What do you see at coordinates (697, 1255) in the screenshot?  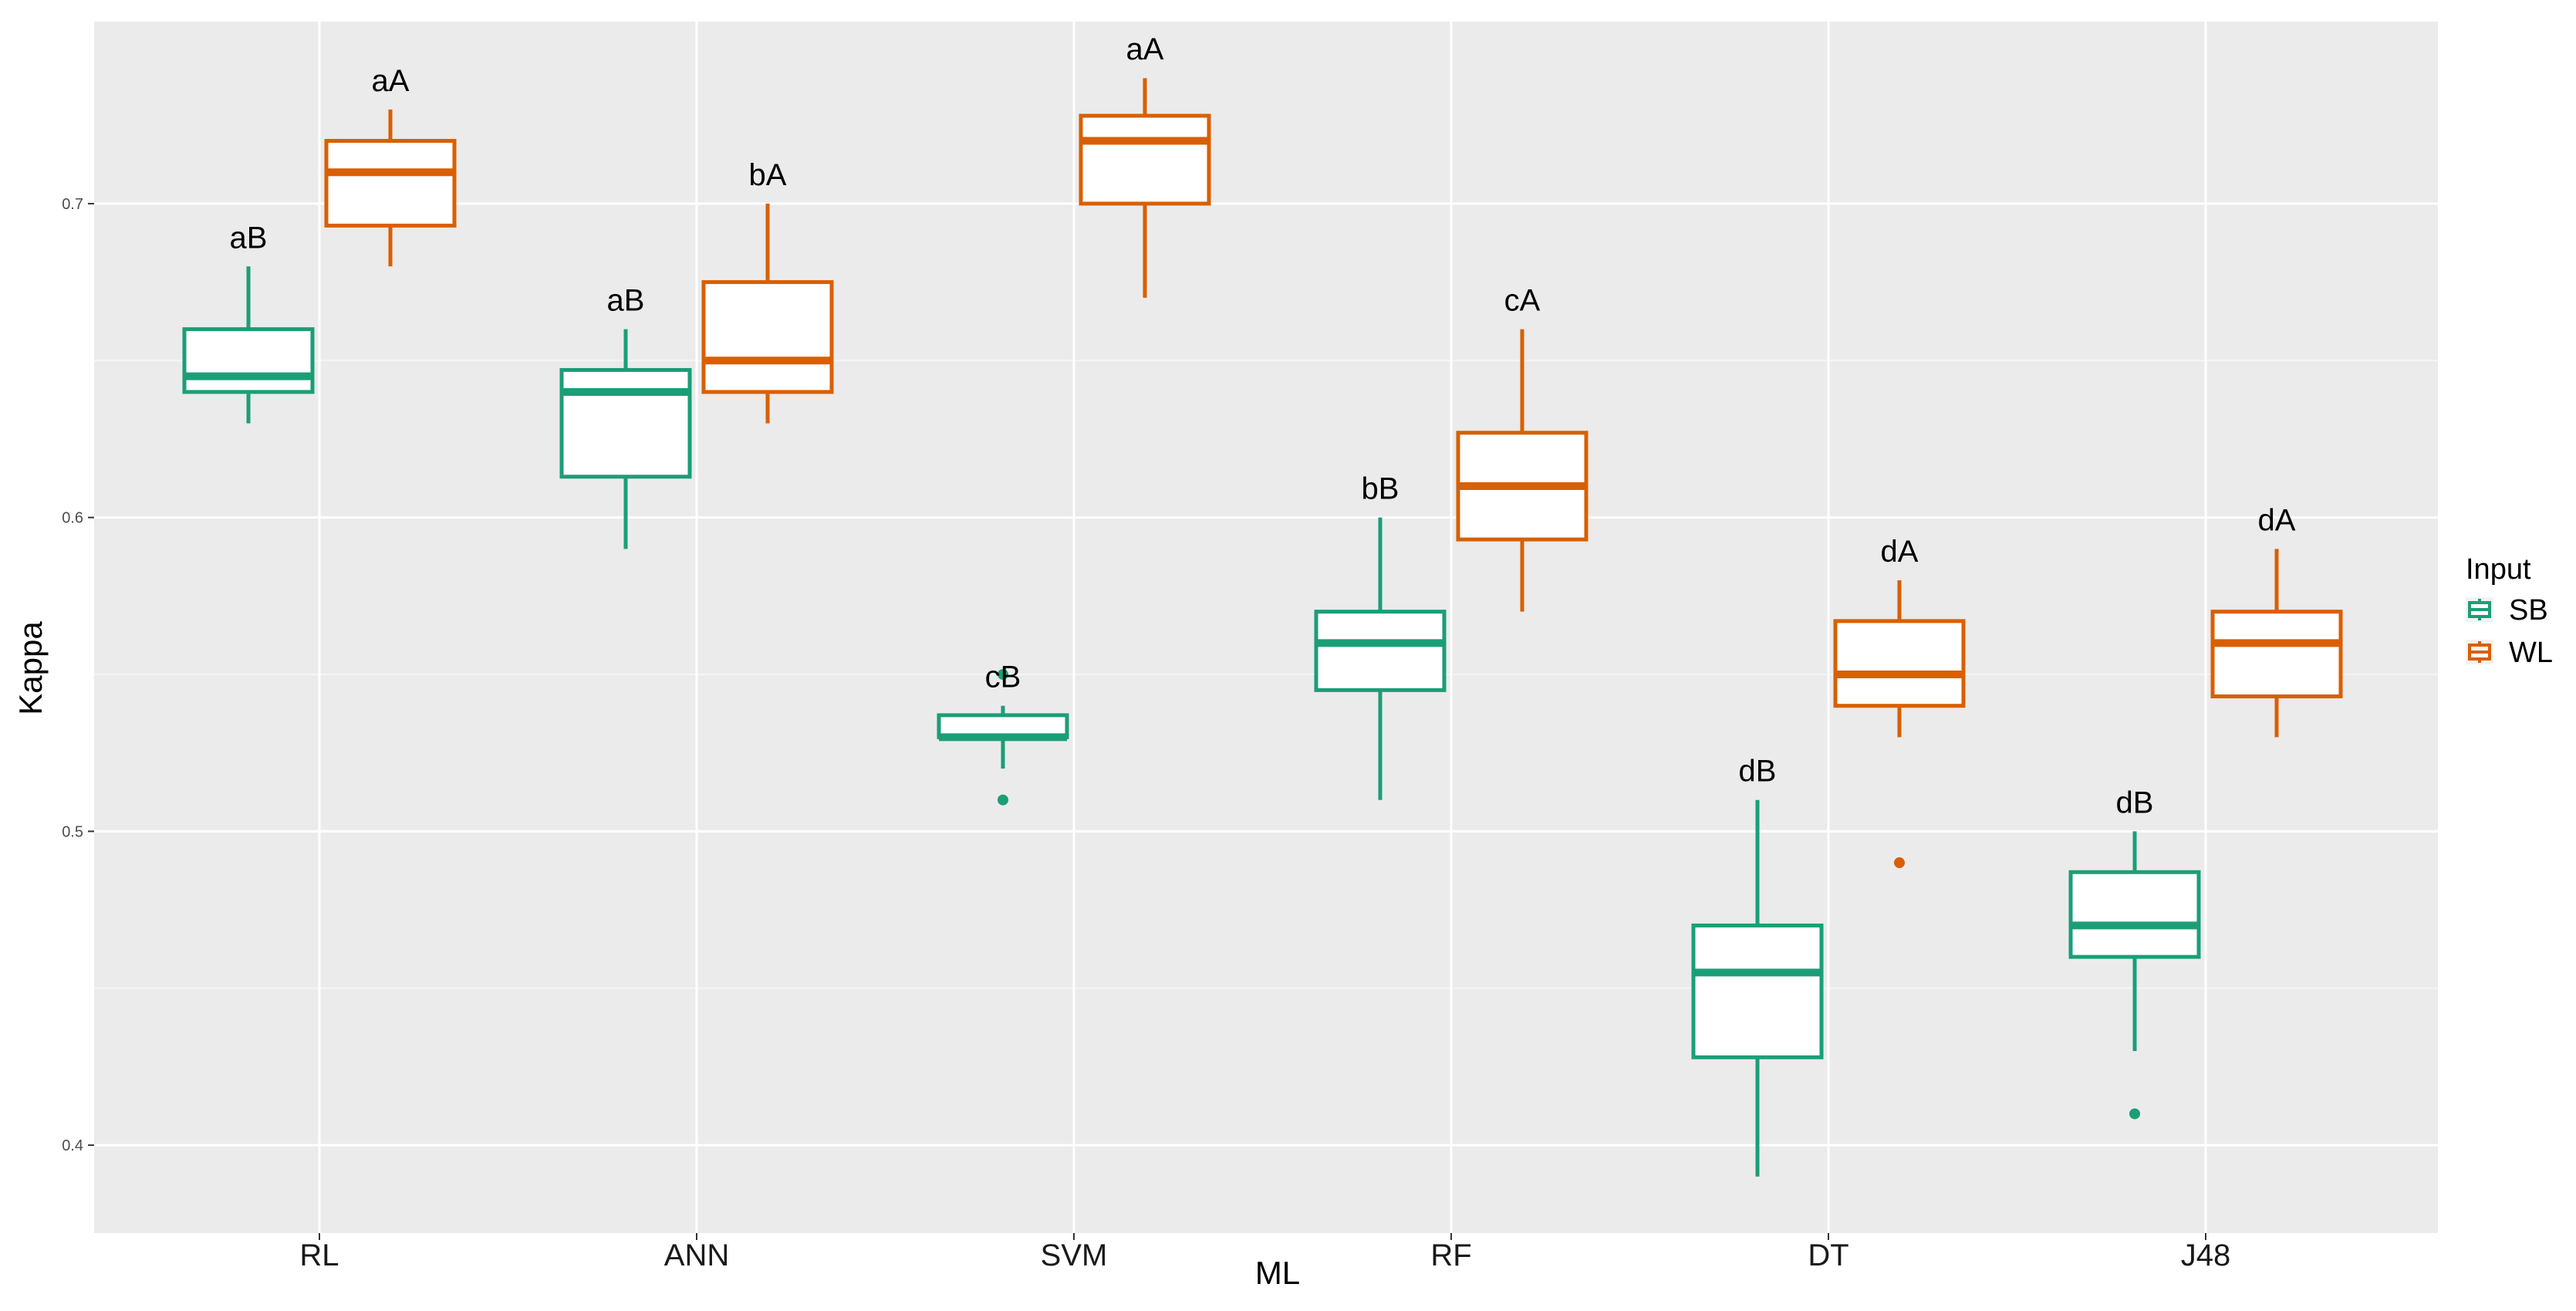 I see `x-tick-label: ANN` at bounding box center [697, 1255].